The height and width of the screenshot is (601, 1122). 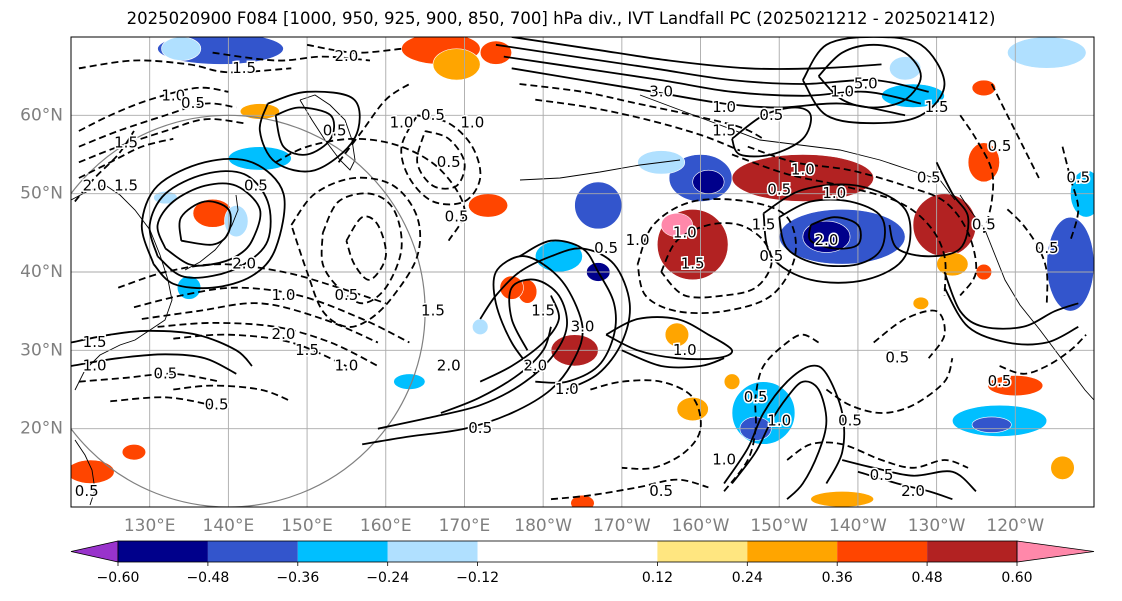 I want to click on lon-label-170: 170°E, so click(x=465, y=526).